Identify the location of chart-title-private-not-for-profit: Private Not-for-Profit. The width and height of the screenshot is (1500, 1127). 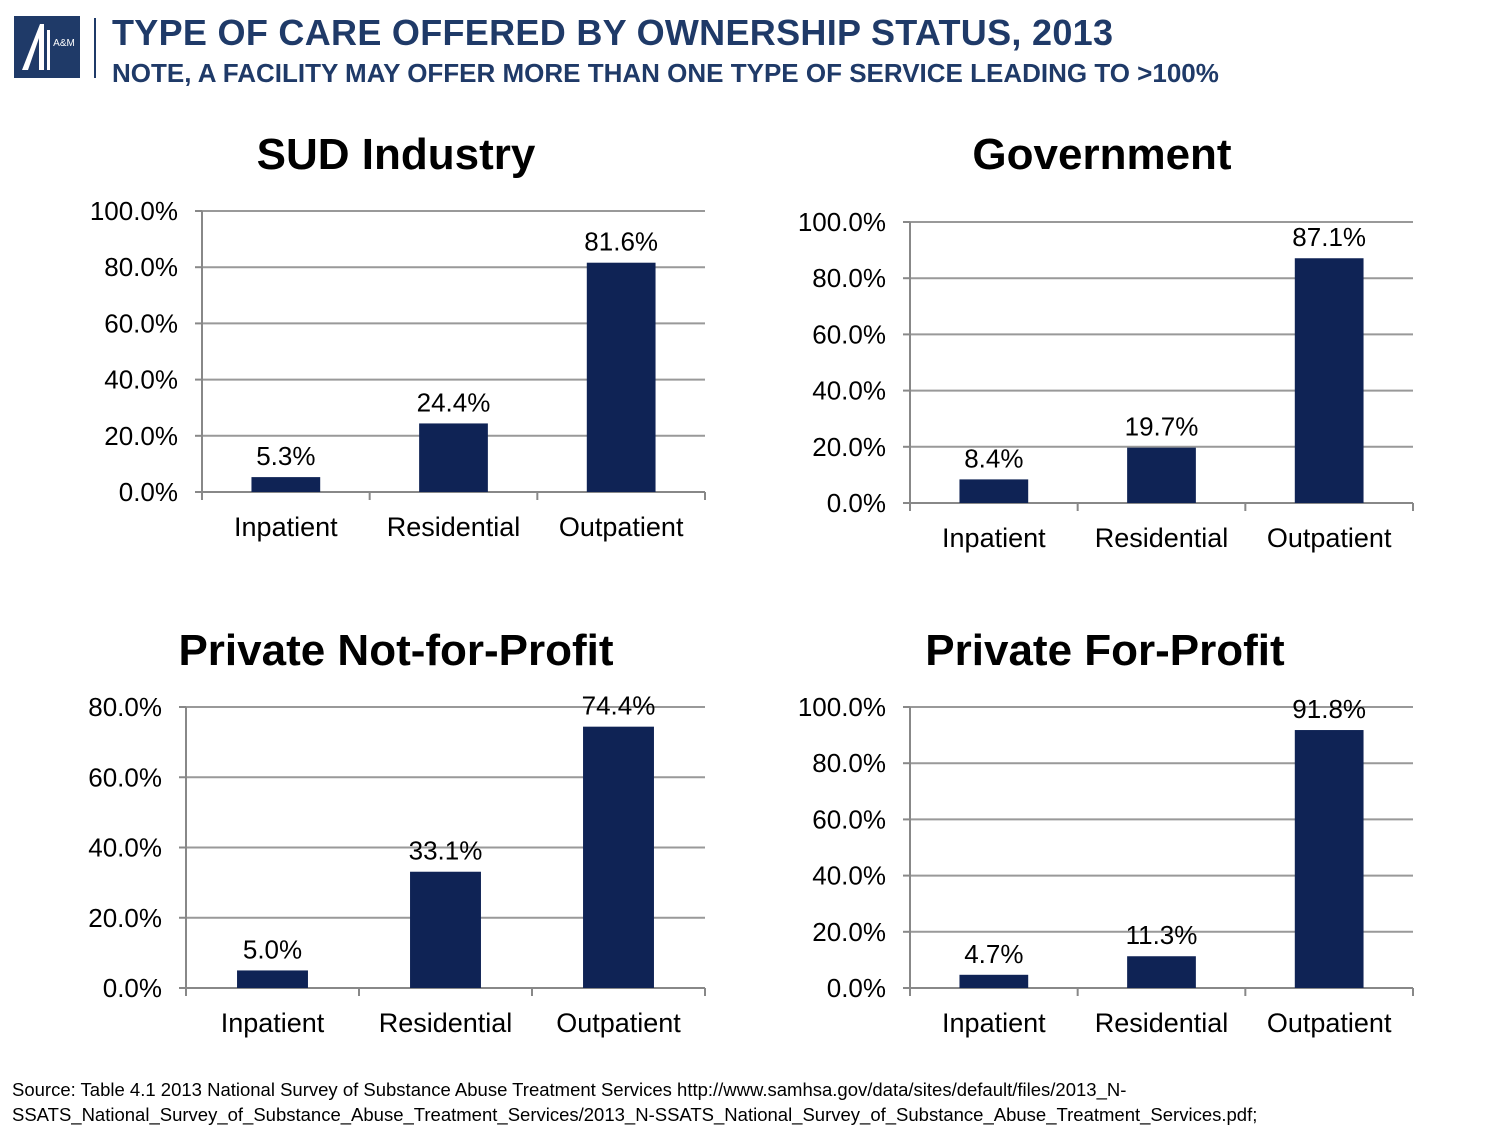
(396, 650).